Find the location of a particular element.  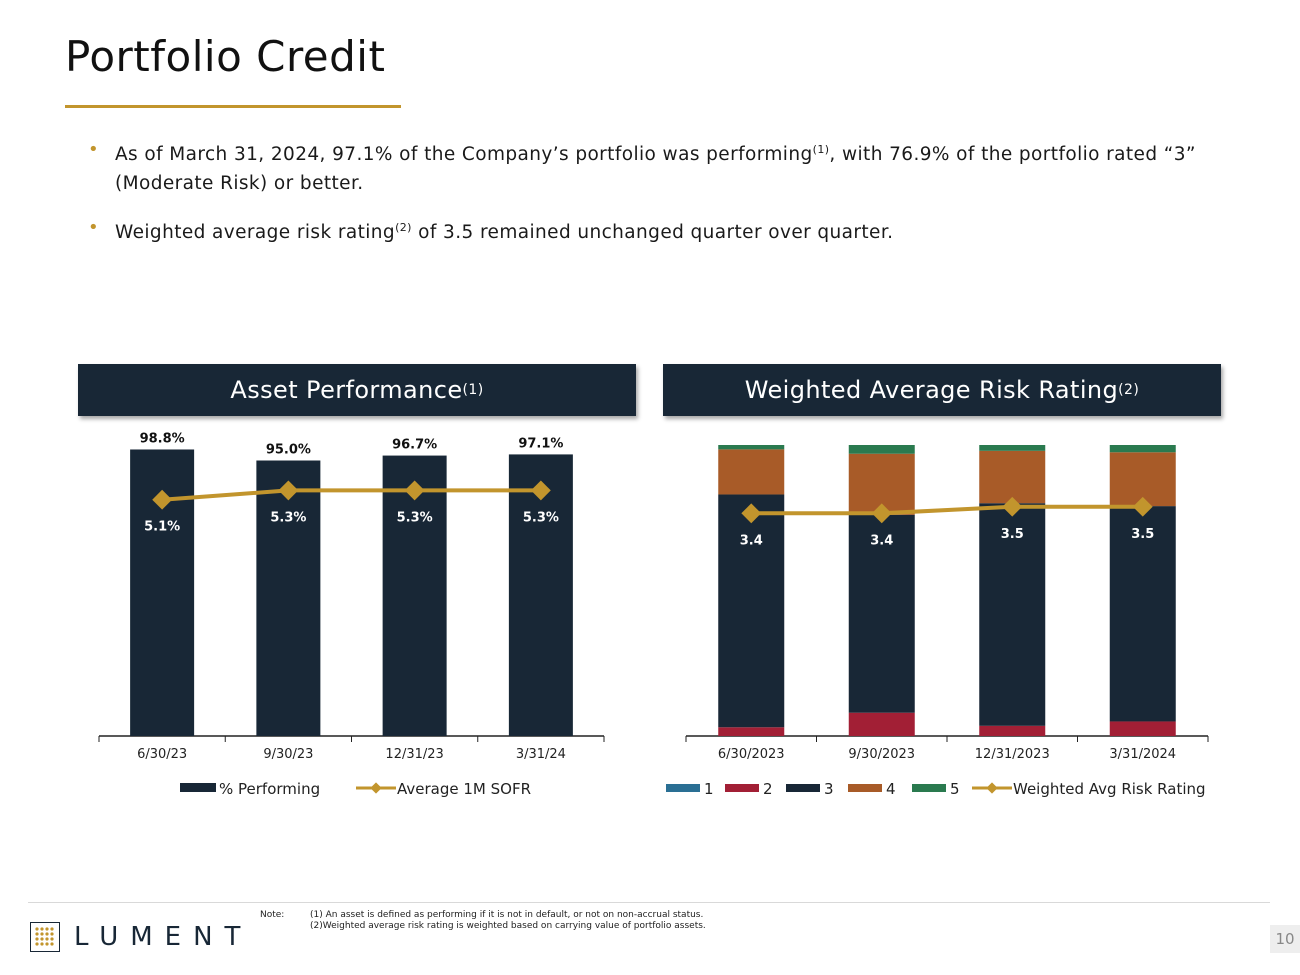

x-tick-label: 6/30/23 is located at coordinates (162, 754).